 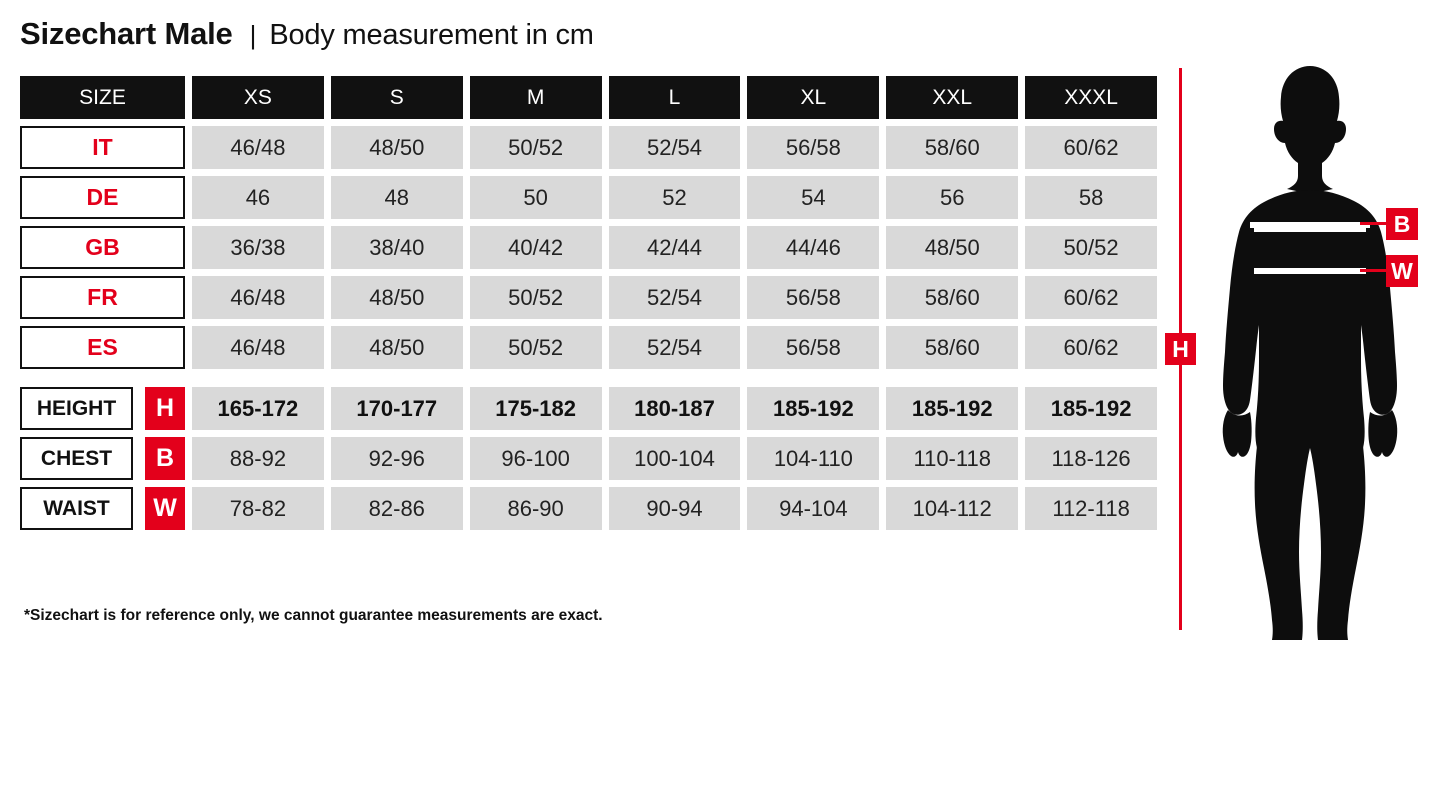 I want to click on cell: 48, so click(x=396, y=197).